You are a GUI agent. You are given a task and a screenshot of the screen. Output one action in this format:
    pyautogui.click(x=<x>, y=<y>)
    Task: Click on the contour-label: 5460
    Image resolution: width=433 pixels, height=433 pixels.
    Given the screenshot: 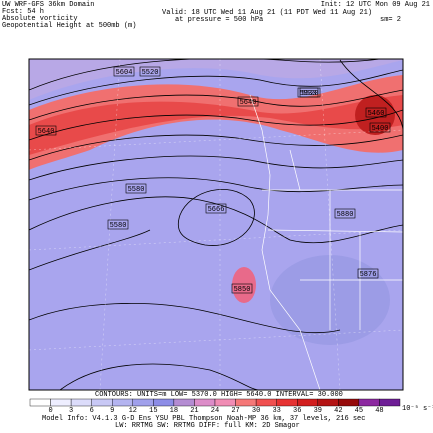 What is the action you would take?
    pyautogui.click(x=376, y=114)
    